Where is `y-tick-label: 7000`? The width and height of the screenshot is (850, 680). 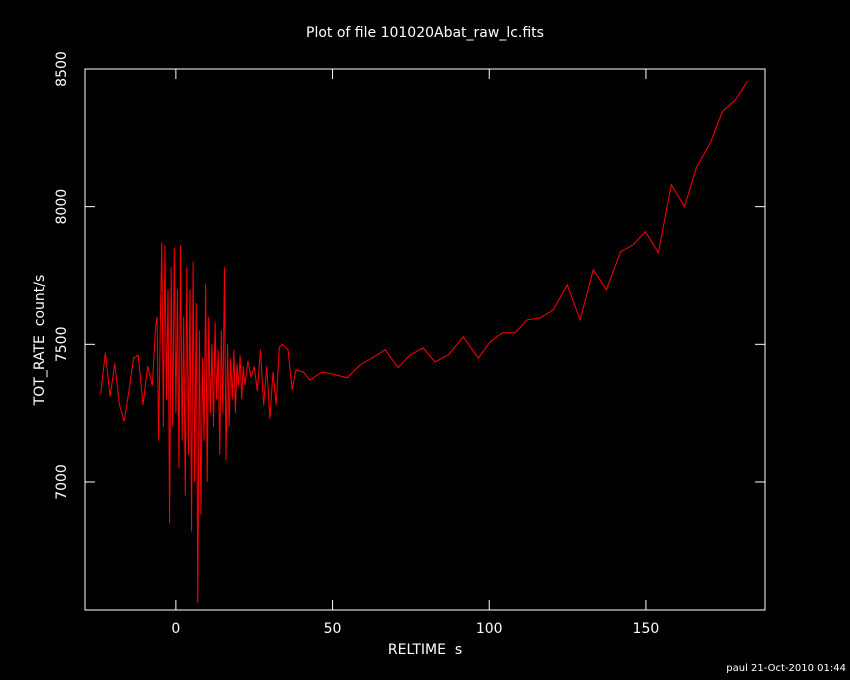 y-tick-label: 7000 is located at coordinates (62, 482).